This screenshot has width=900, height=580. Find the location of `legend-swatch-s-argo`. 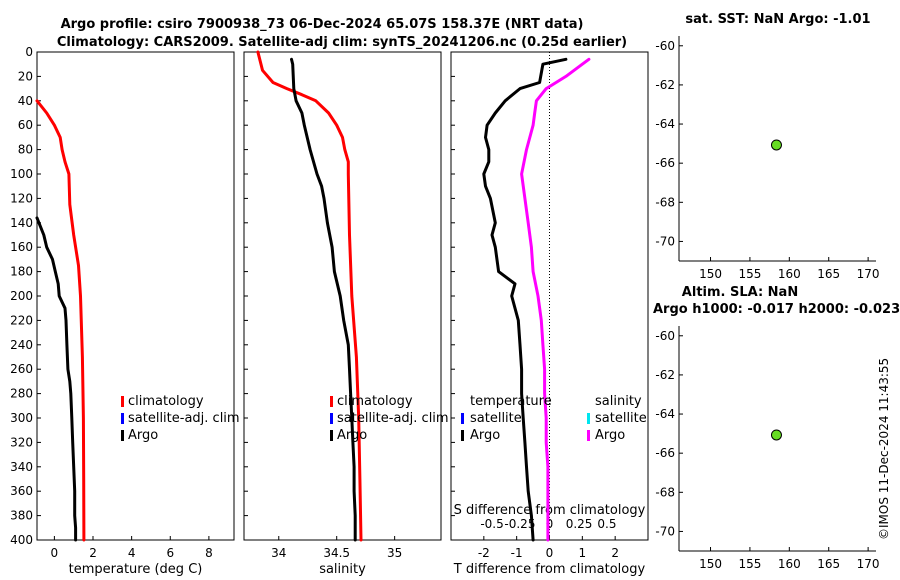

legend-swatch-s-argo is located at coordinates (588, 435).